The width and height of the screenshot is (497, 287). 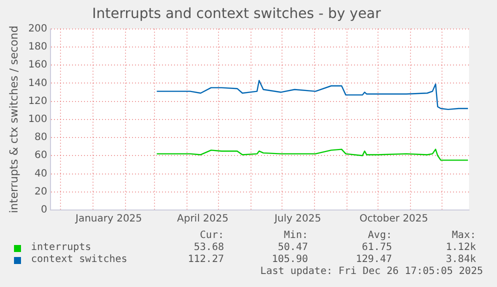 What do you see at coordinates (289, 260) in the screenshot?
I see `text: 105.90` at bounding box center [289, 260].